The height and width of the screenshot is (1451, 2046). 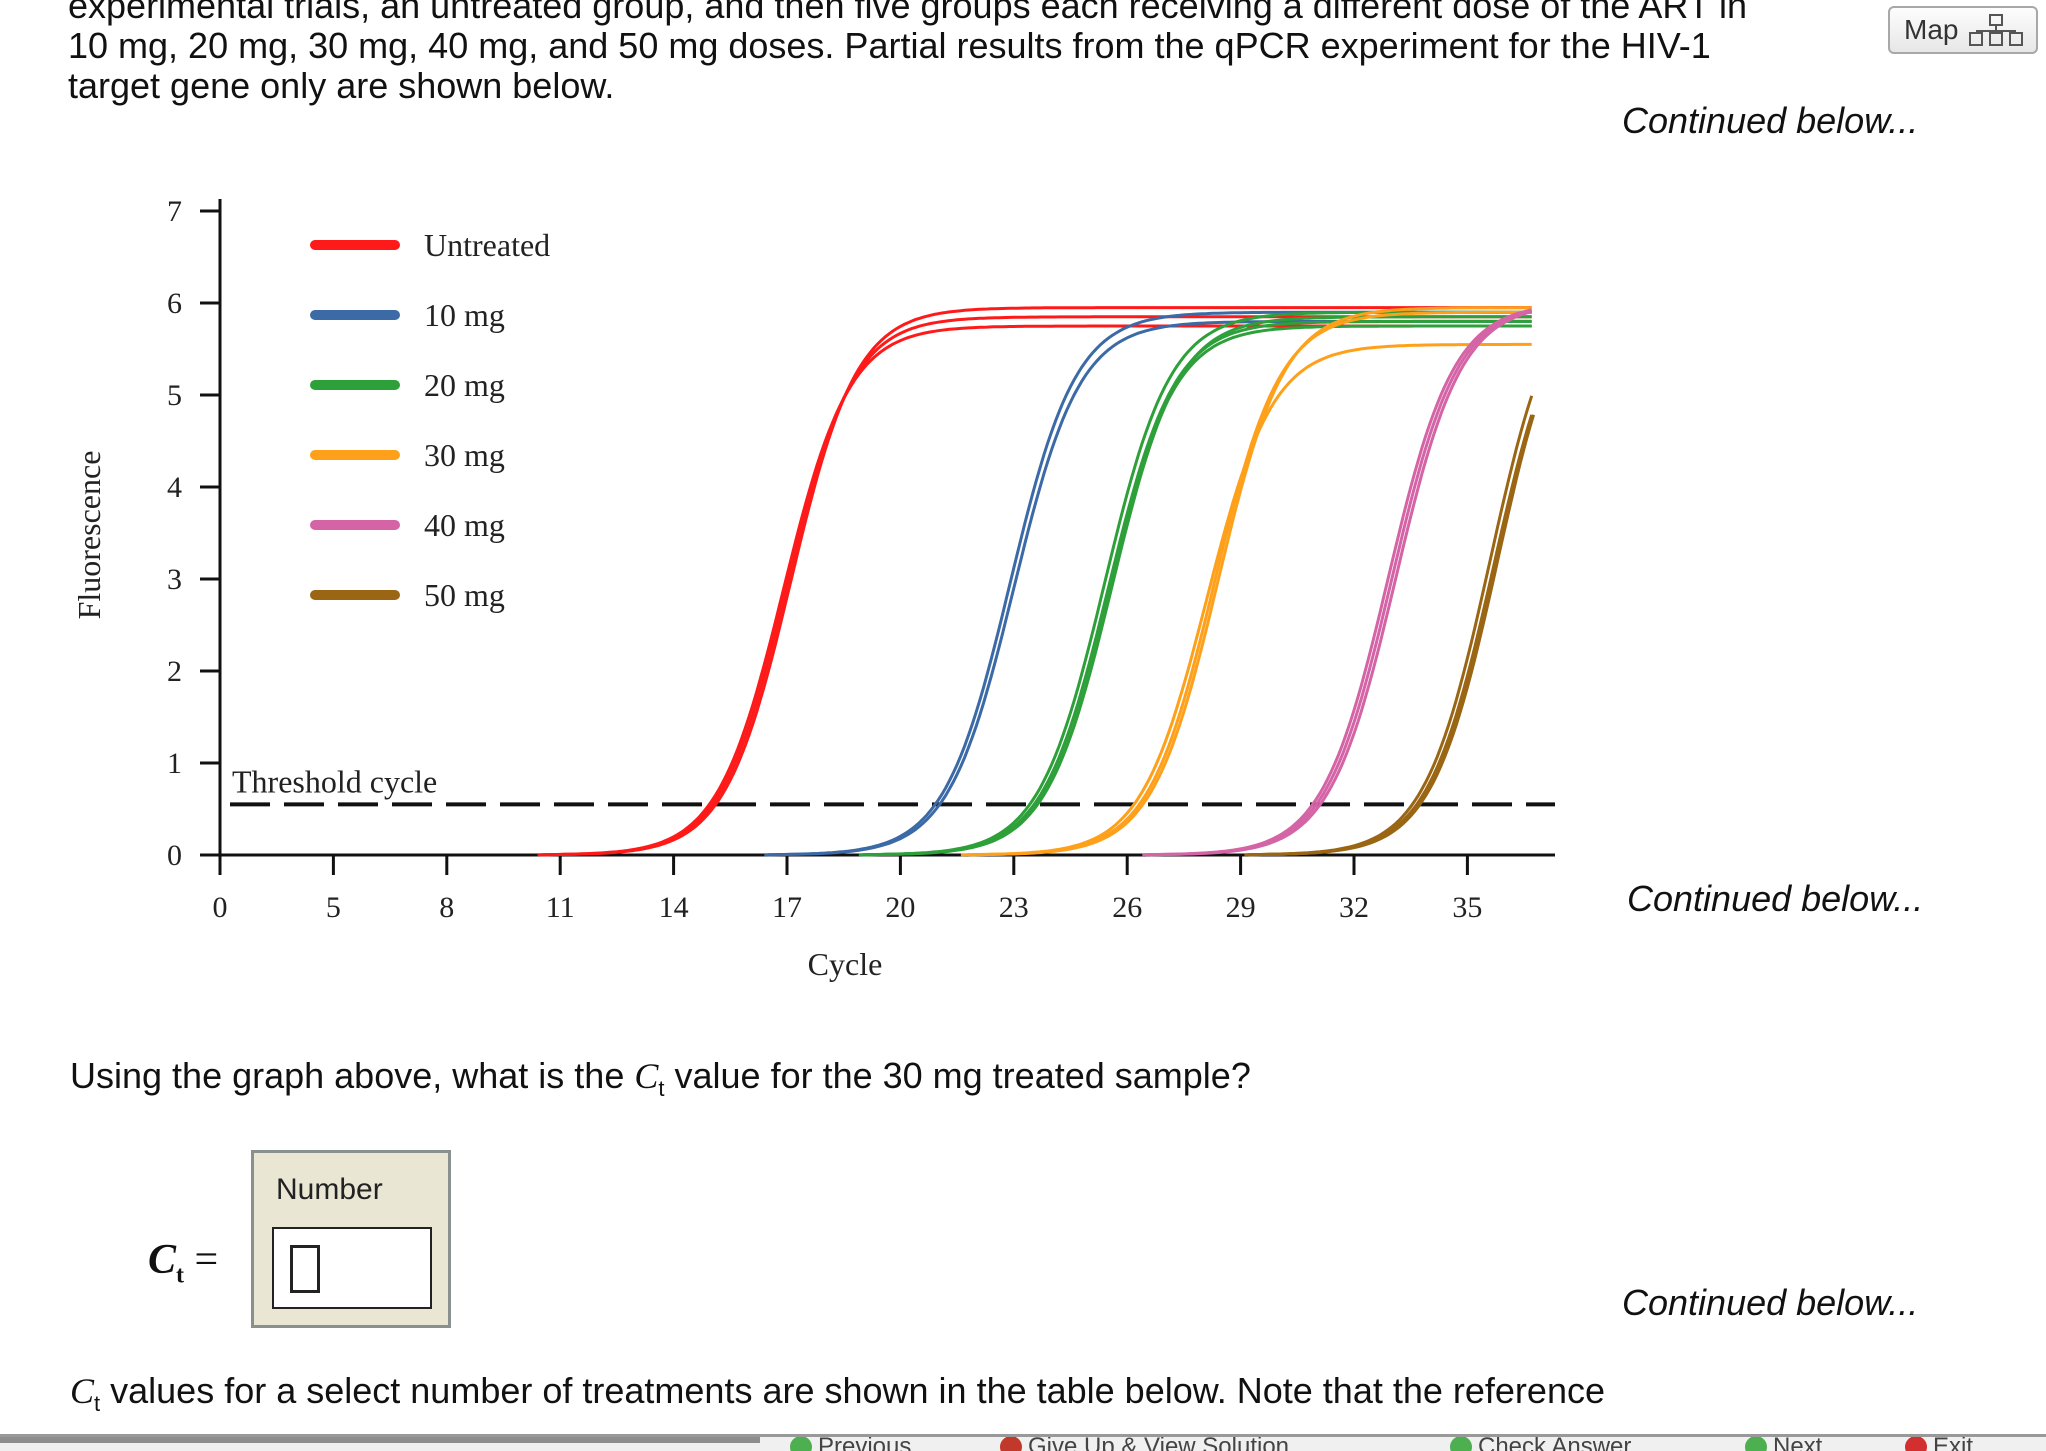 I want to click on x-tick-label: 35, so click(x=1467, y=907).